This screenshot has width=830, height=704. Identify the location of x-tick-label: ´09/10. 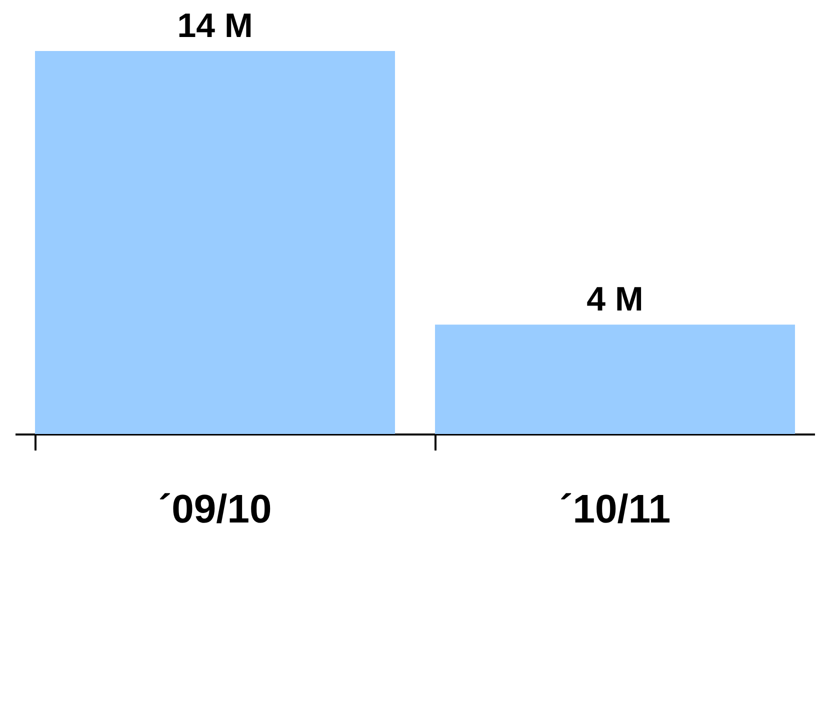
(215, 510).